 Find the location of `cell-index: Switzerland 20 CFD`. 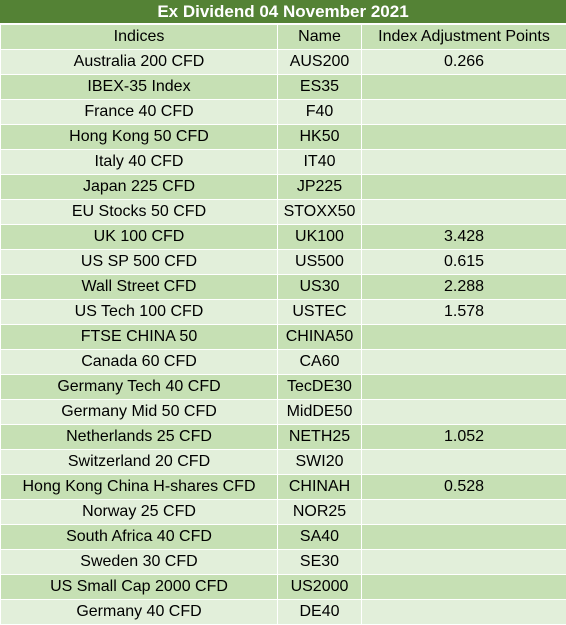

cell-index: Switzerland 20 CFD is located at coordinates (139, 462).